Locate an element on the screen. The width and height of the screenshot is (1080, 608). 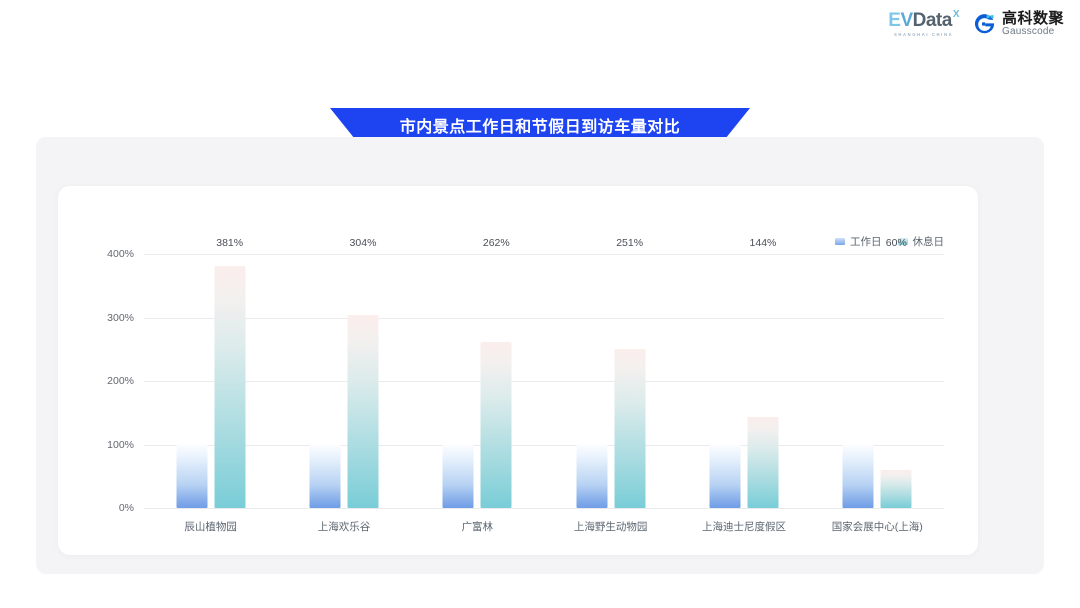
gridline: 400% is located at coordinates (525, 254).